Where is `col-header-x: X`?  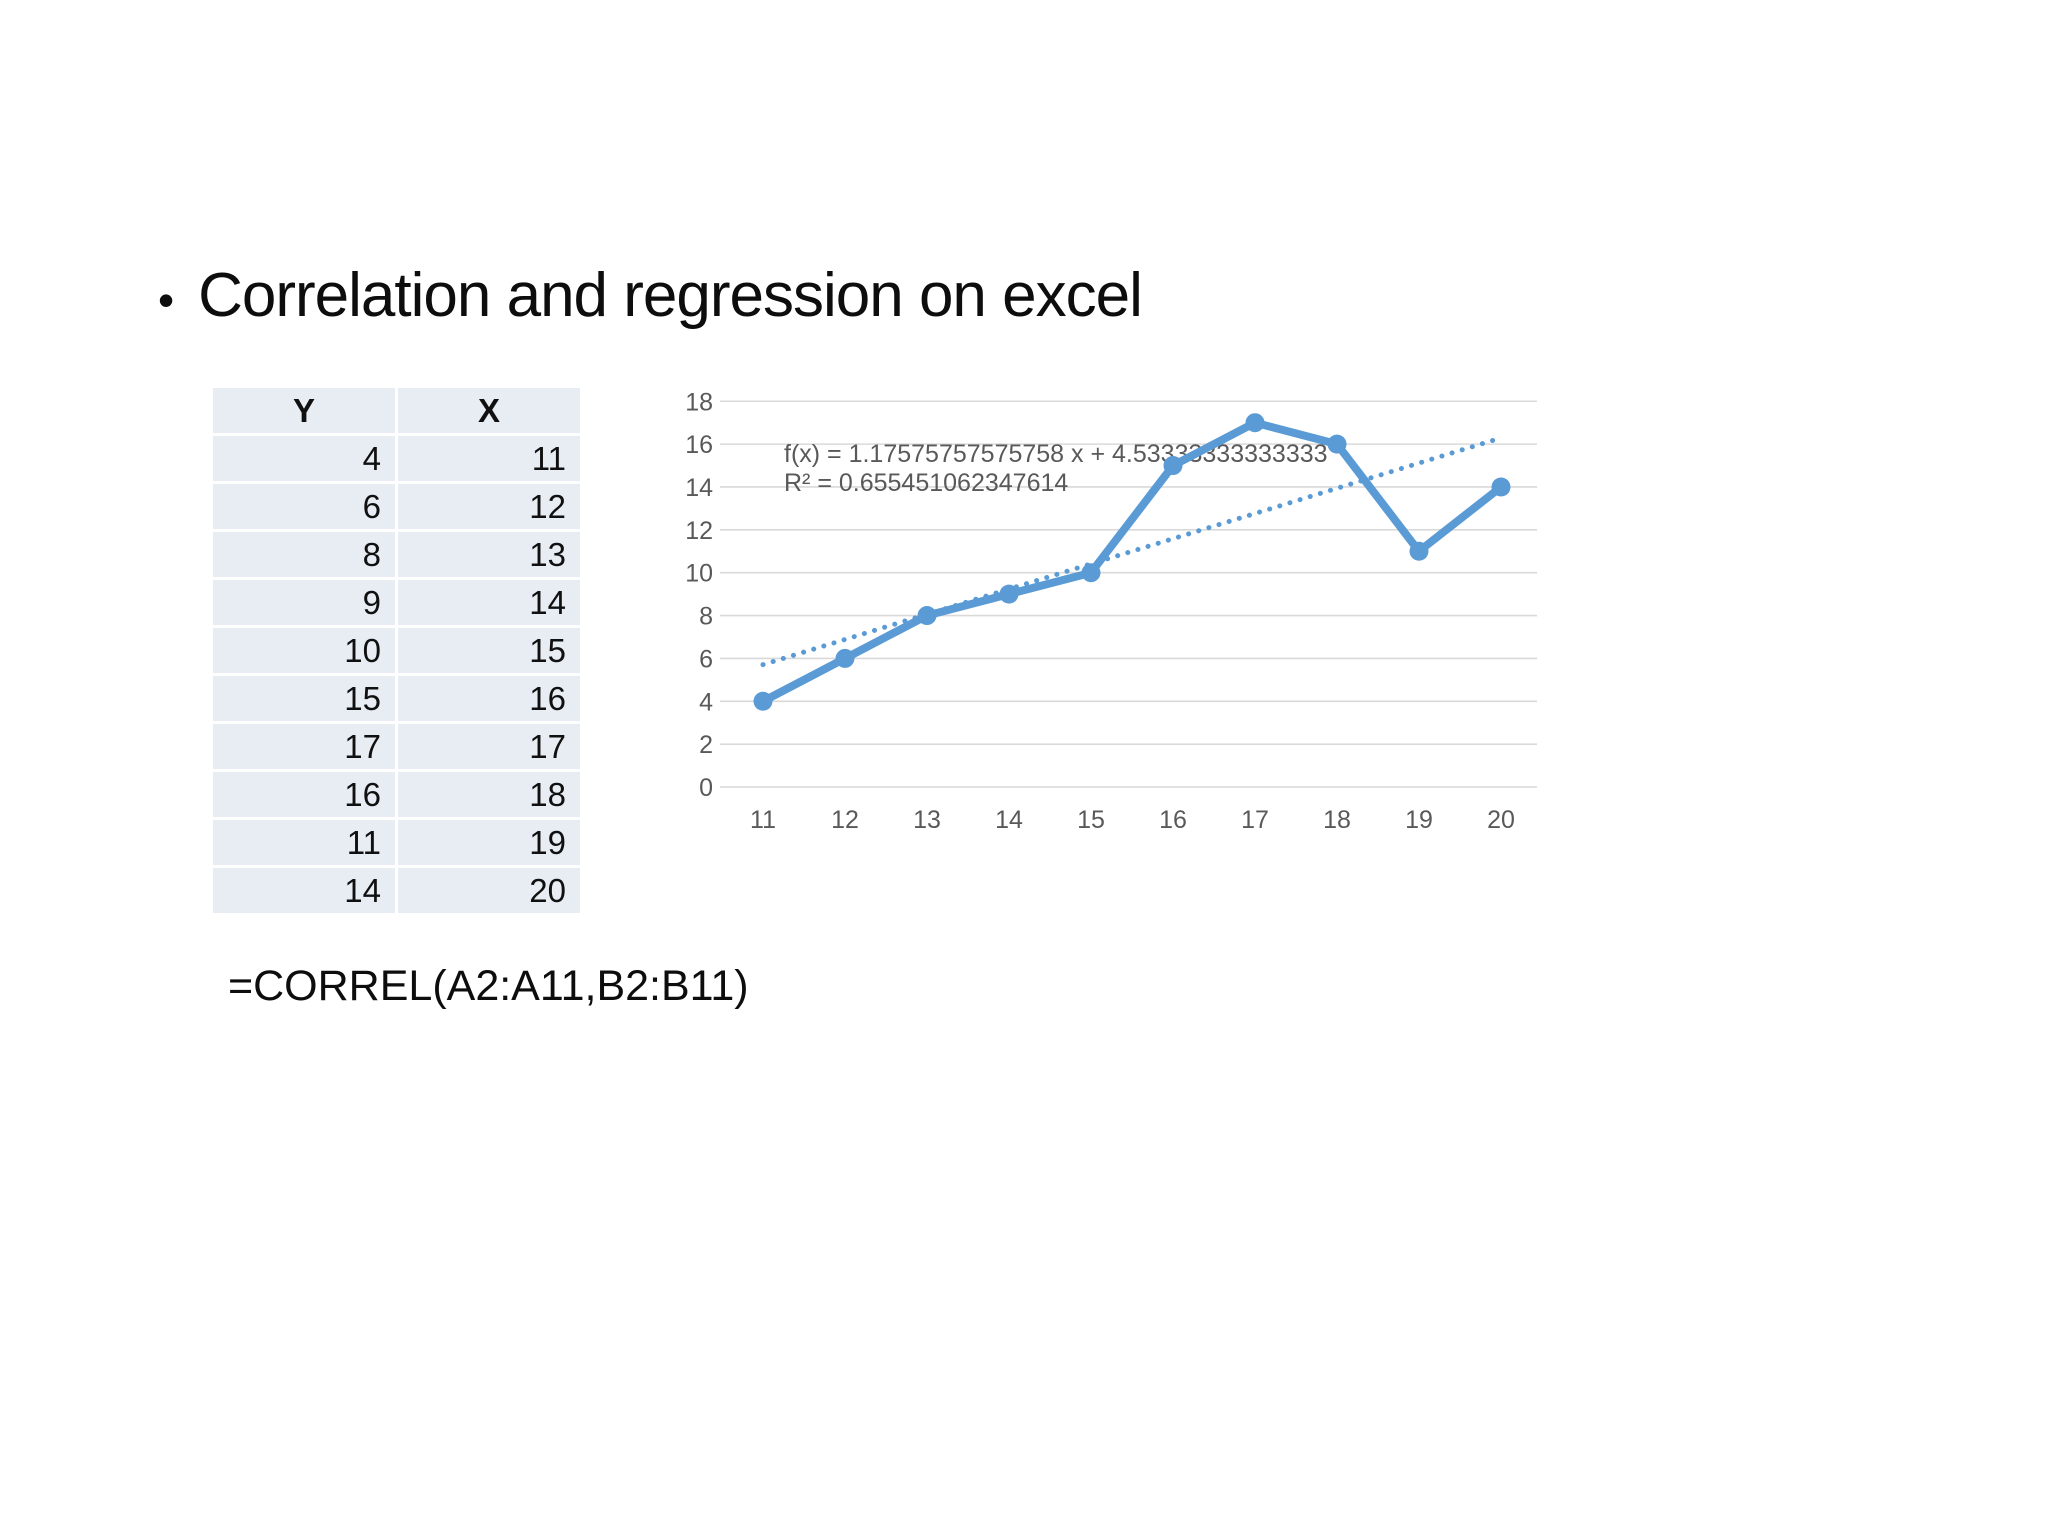 col-header-x: X is located at coordinates (489, 410).